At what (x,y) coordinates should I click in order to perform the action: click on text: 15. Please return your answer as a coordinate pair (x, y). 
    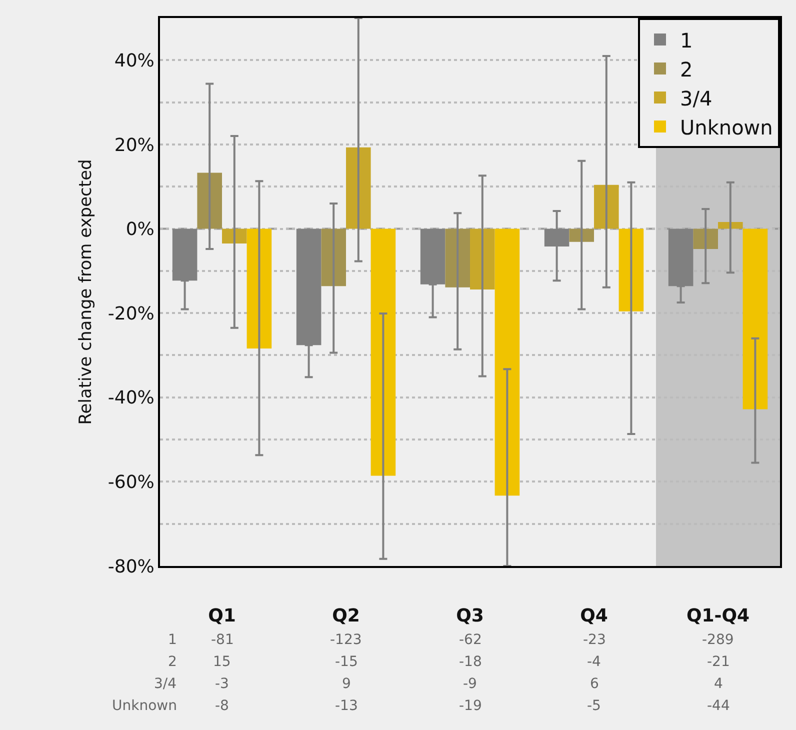
    Looking at the image, I should click on (222, 662).